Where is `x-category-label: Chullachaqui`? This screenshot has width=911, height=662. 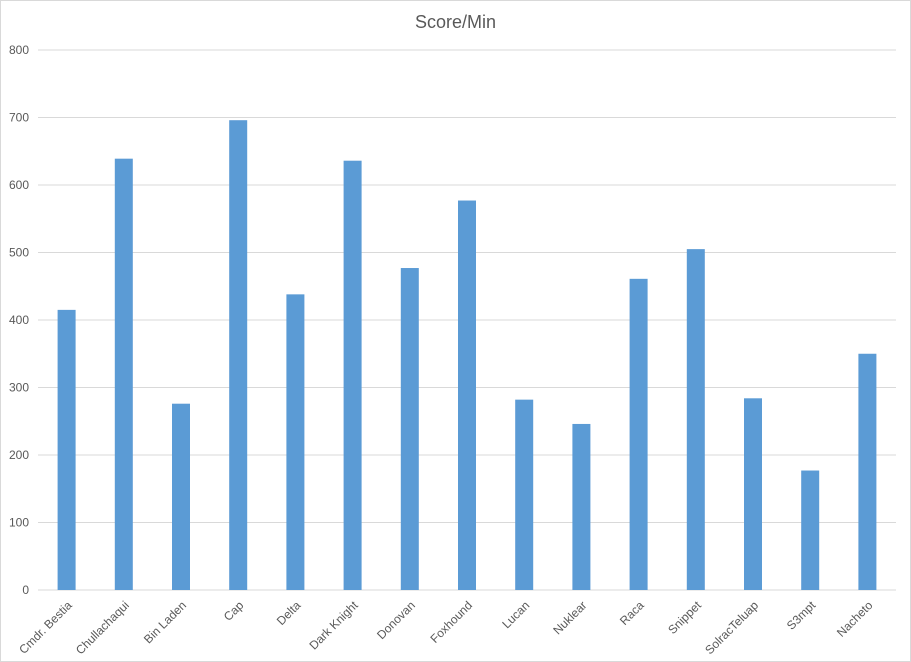 x-category-label: Chullachaqui is located at coordinates (102, 627).